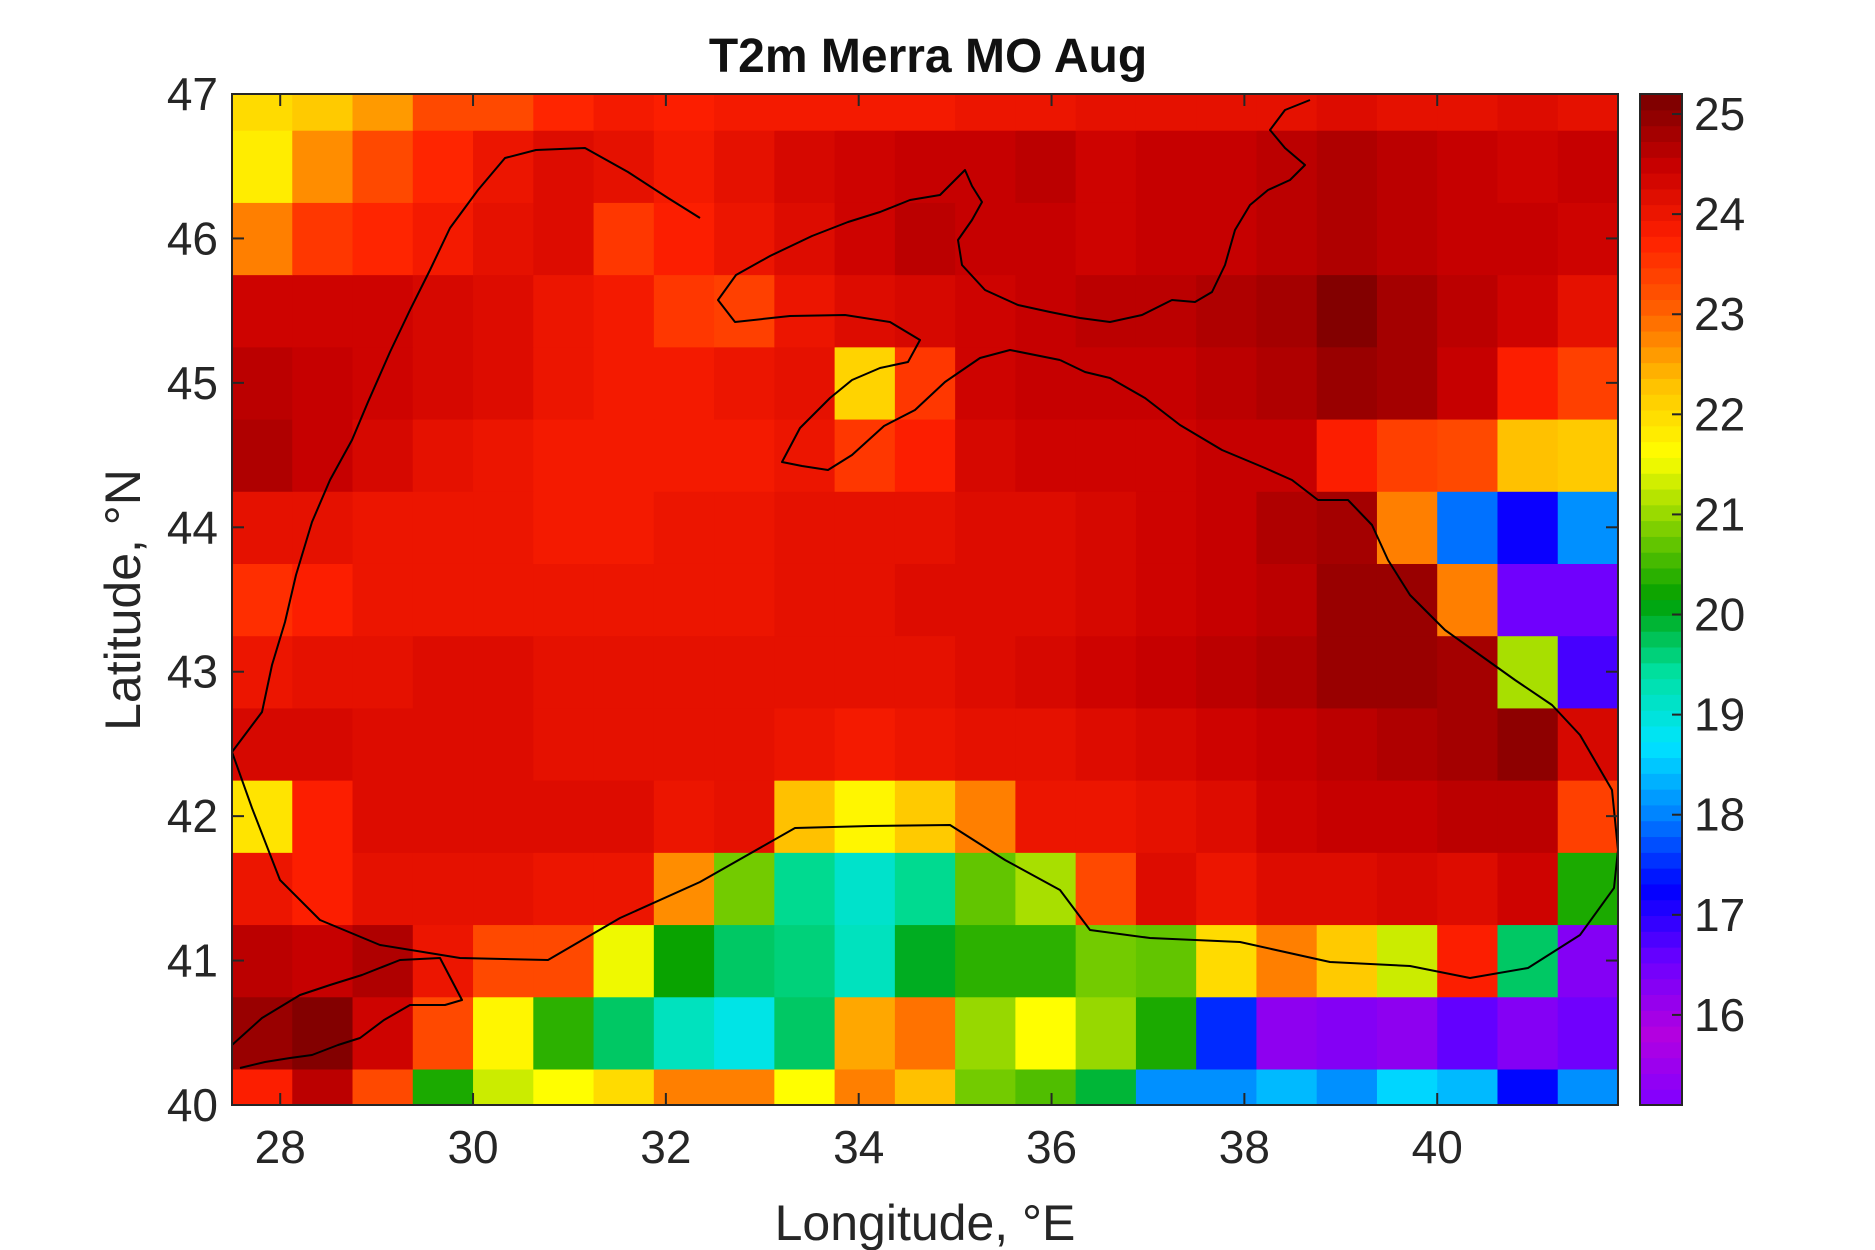  What do you see at coordinates (192, 672) in the screenshot?
I see `y-tick-label: 43` at bounding box center [192, 672].